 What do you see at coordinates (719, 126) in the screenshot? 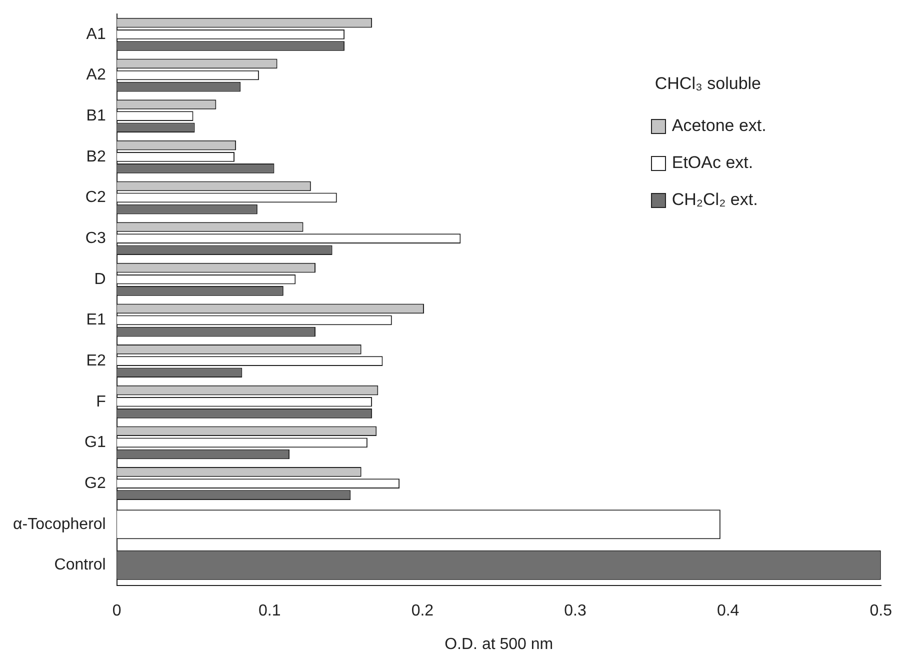
I see `legend-label: Acetone ext.` at bounding box center [719, 126].